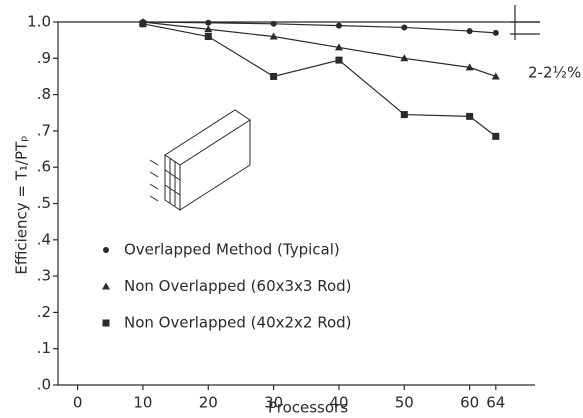  I want to click on x-tick-label: 40, so click(338, 403).